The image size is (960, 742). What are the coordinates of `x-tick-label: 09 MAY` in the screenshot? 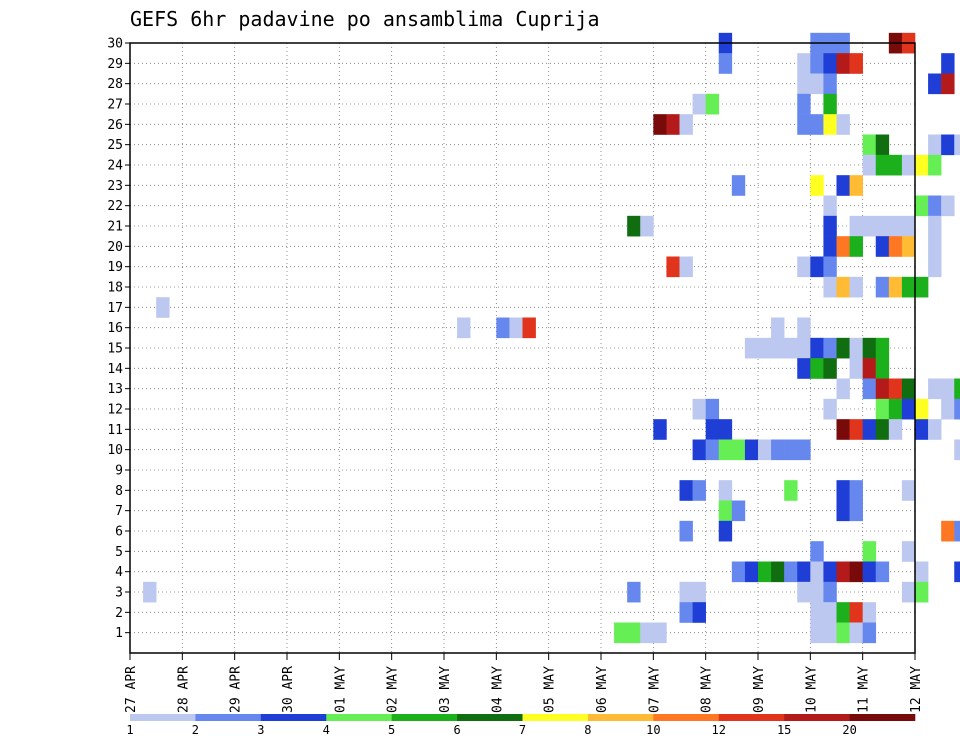 It's located at (759, 689).